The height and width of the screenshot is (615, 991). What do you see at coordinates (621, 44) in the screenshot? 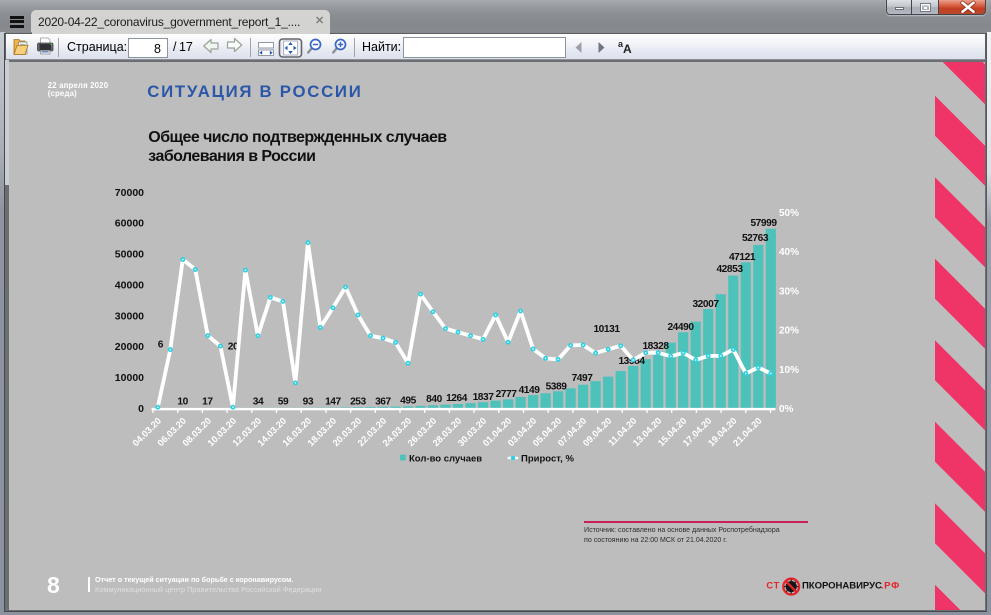
I see `svg-text: a` at bounding box center [621, 44].